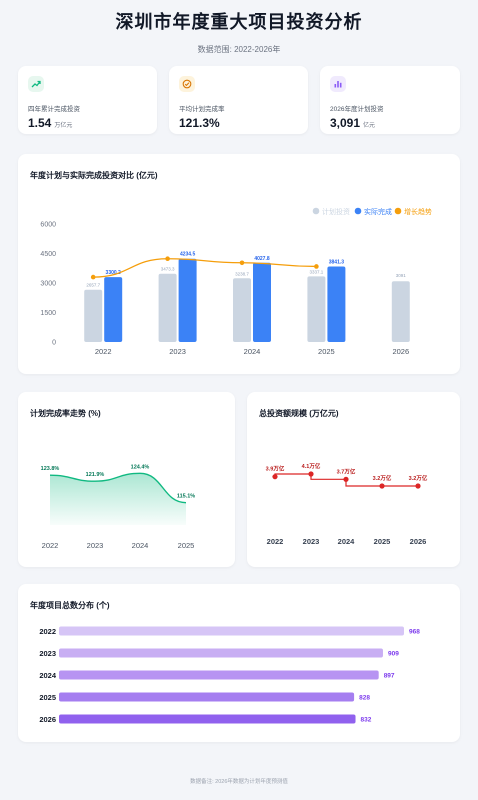  What do you see at coordinates (95, 475) in the screenshot?
I see `rate-value-label: 121.9%` at bounding box center [95, 475].